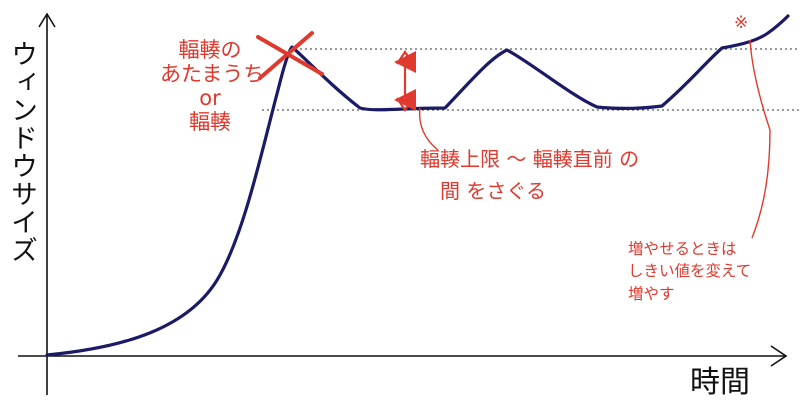 The height and width of the screenshot is (411, 803). I want to click on y-axis-arrowhead, so click(47, 20).